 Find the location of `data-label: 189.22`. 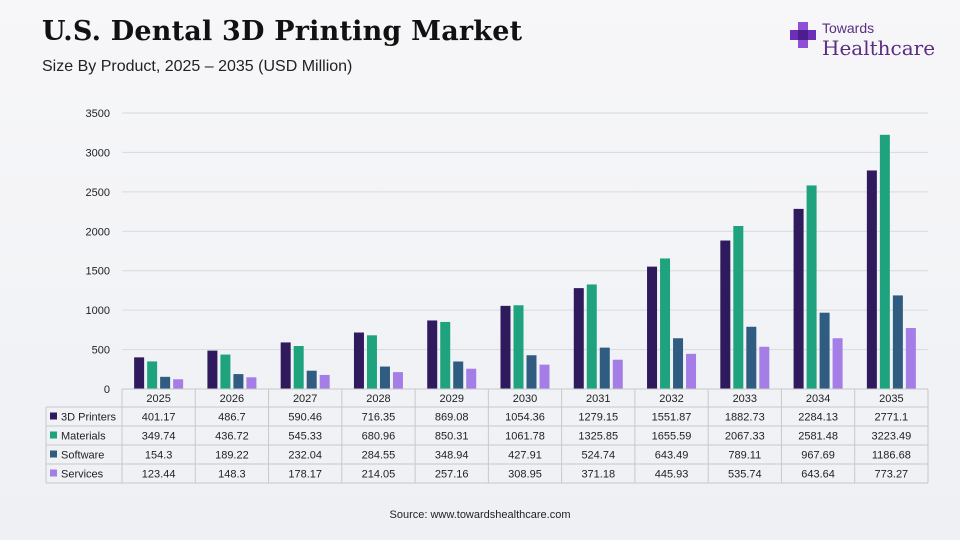

data-label: 189.22 is located at coordinates (232, 456).